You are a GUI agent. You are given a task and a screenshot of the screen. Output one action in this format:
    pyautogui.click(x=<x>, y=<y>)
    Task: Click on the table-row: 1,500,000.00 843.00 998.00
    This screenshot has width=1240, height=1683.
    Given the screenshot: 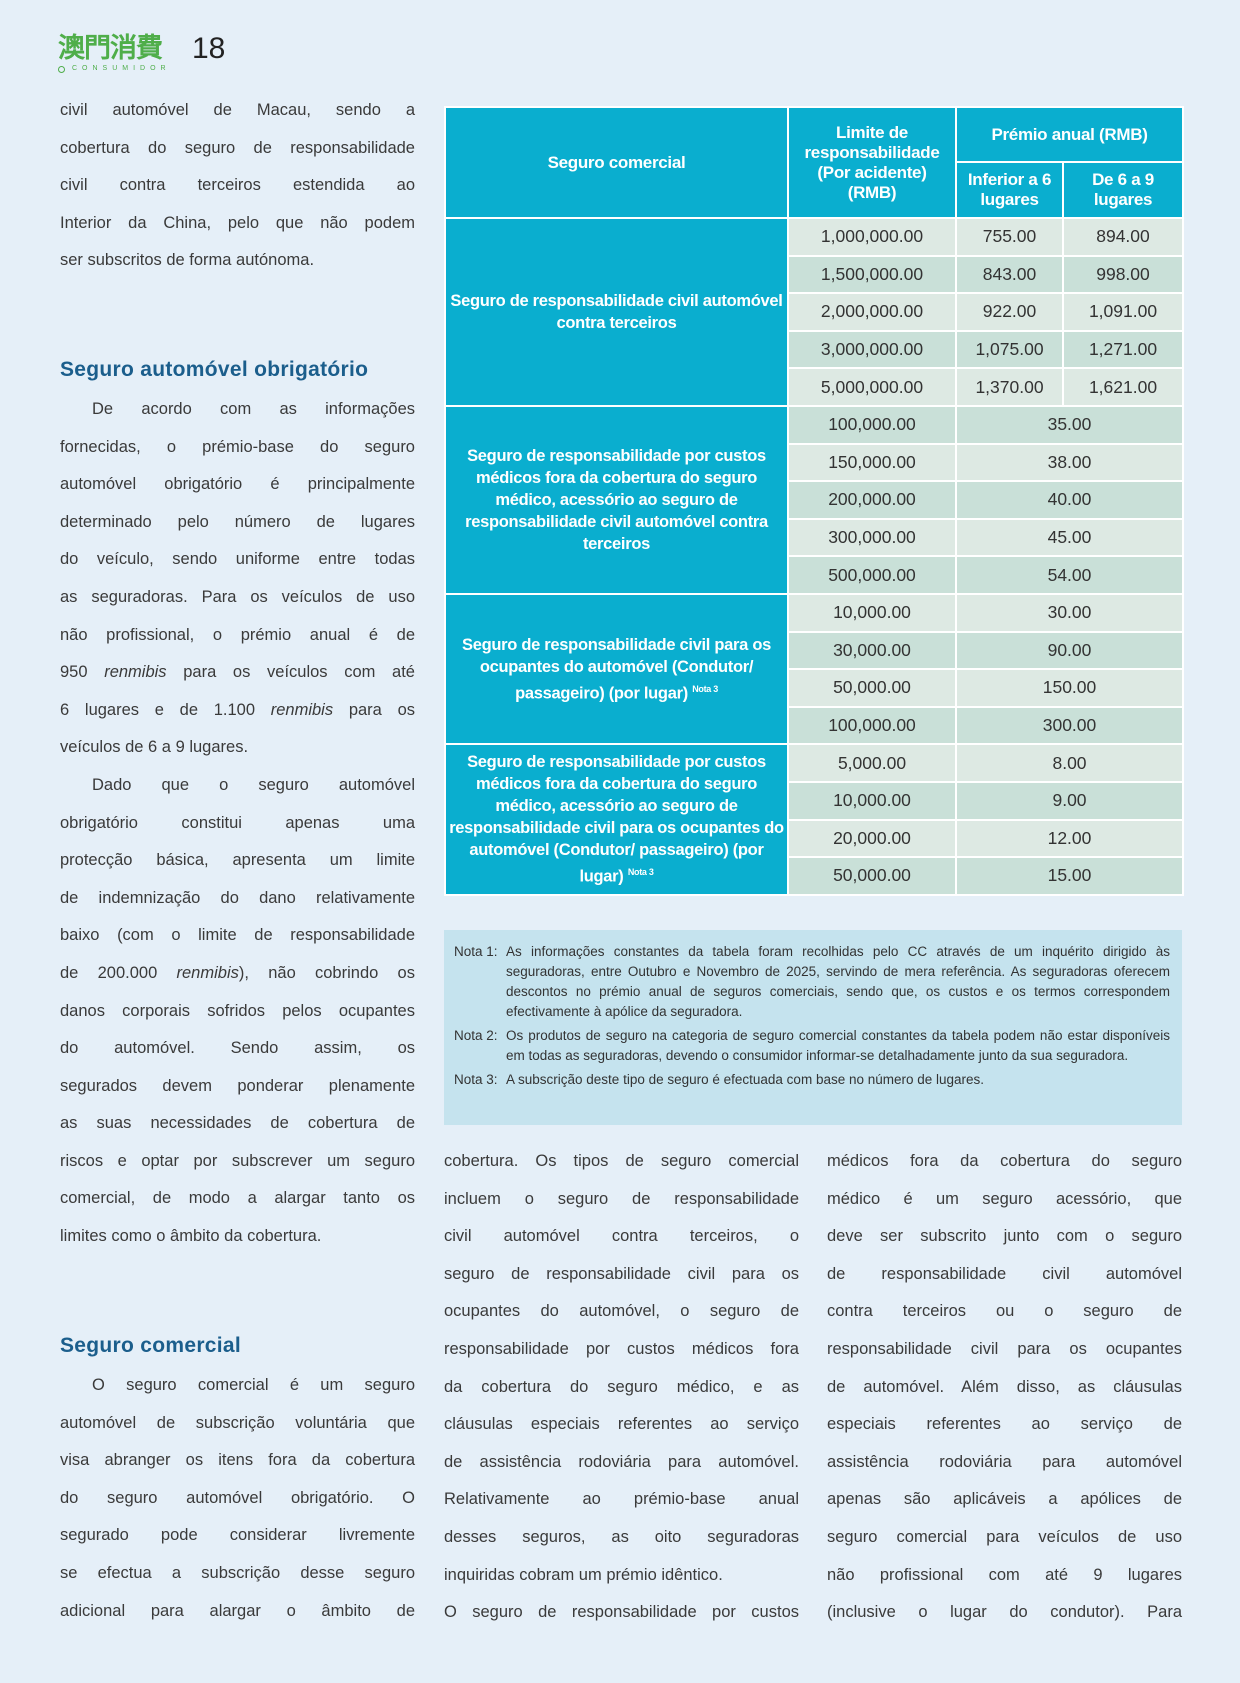 What is the action you would take?
    pyautogui.click(x=814, y=274)
    